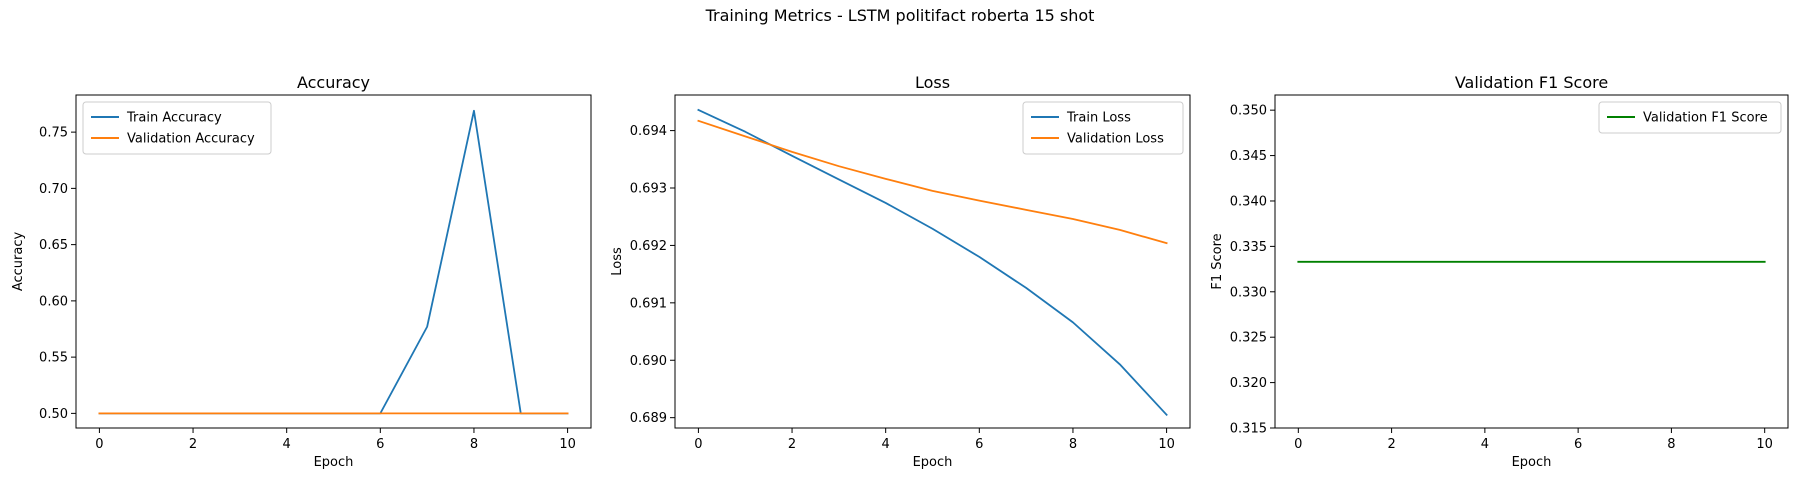 The image size is (1800, 500). Describe the element at coordinates (53, 301) in the screenshot. I see `y-tick-label: 0.60` at that location.